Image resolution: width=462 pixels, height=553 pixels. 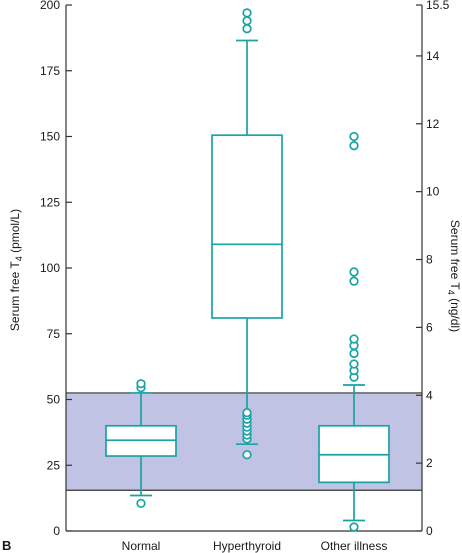 What do you see at coordinates (429, 260) in the screenshot?
I see `right-tick-label: 8` at bounding box center [429, 260].